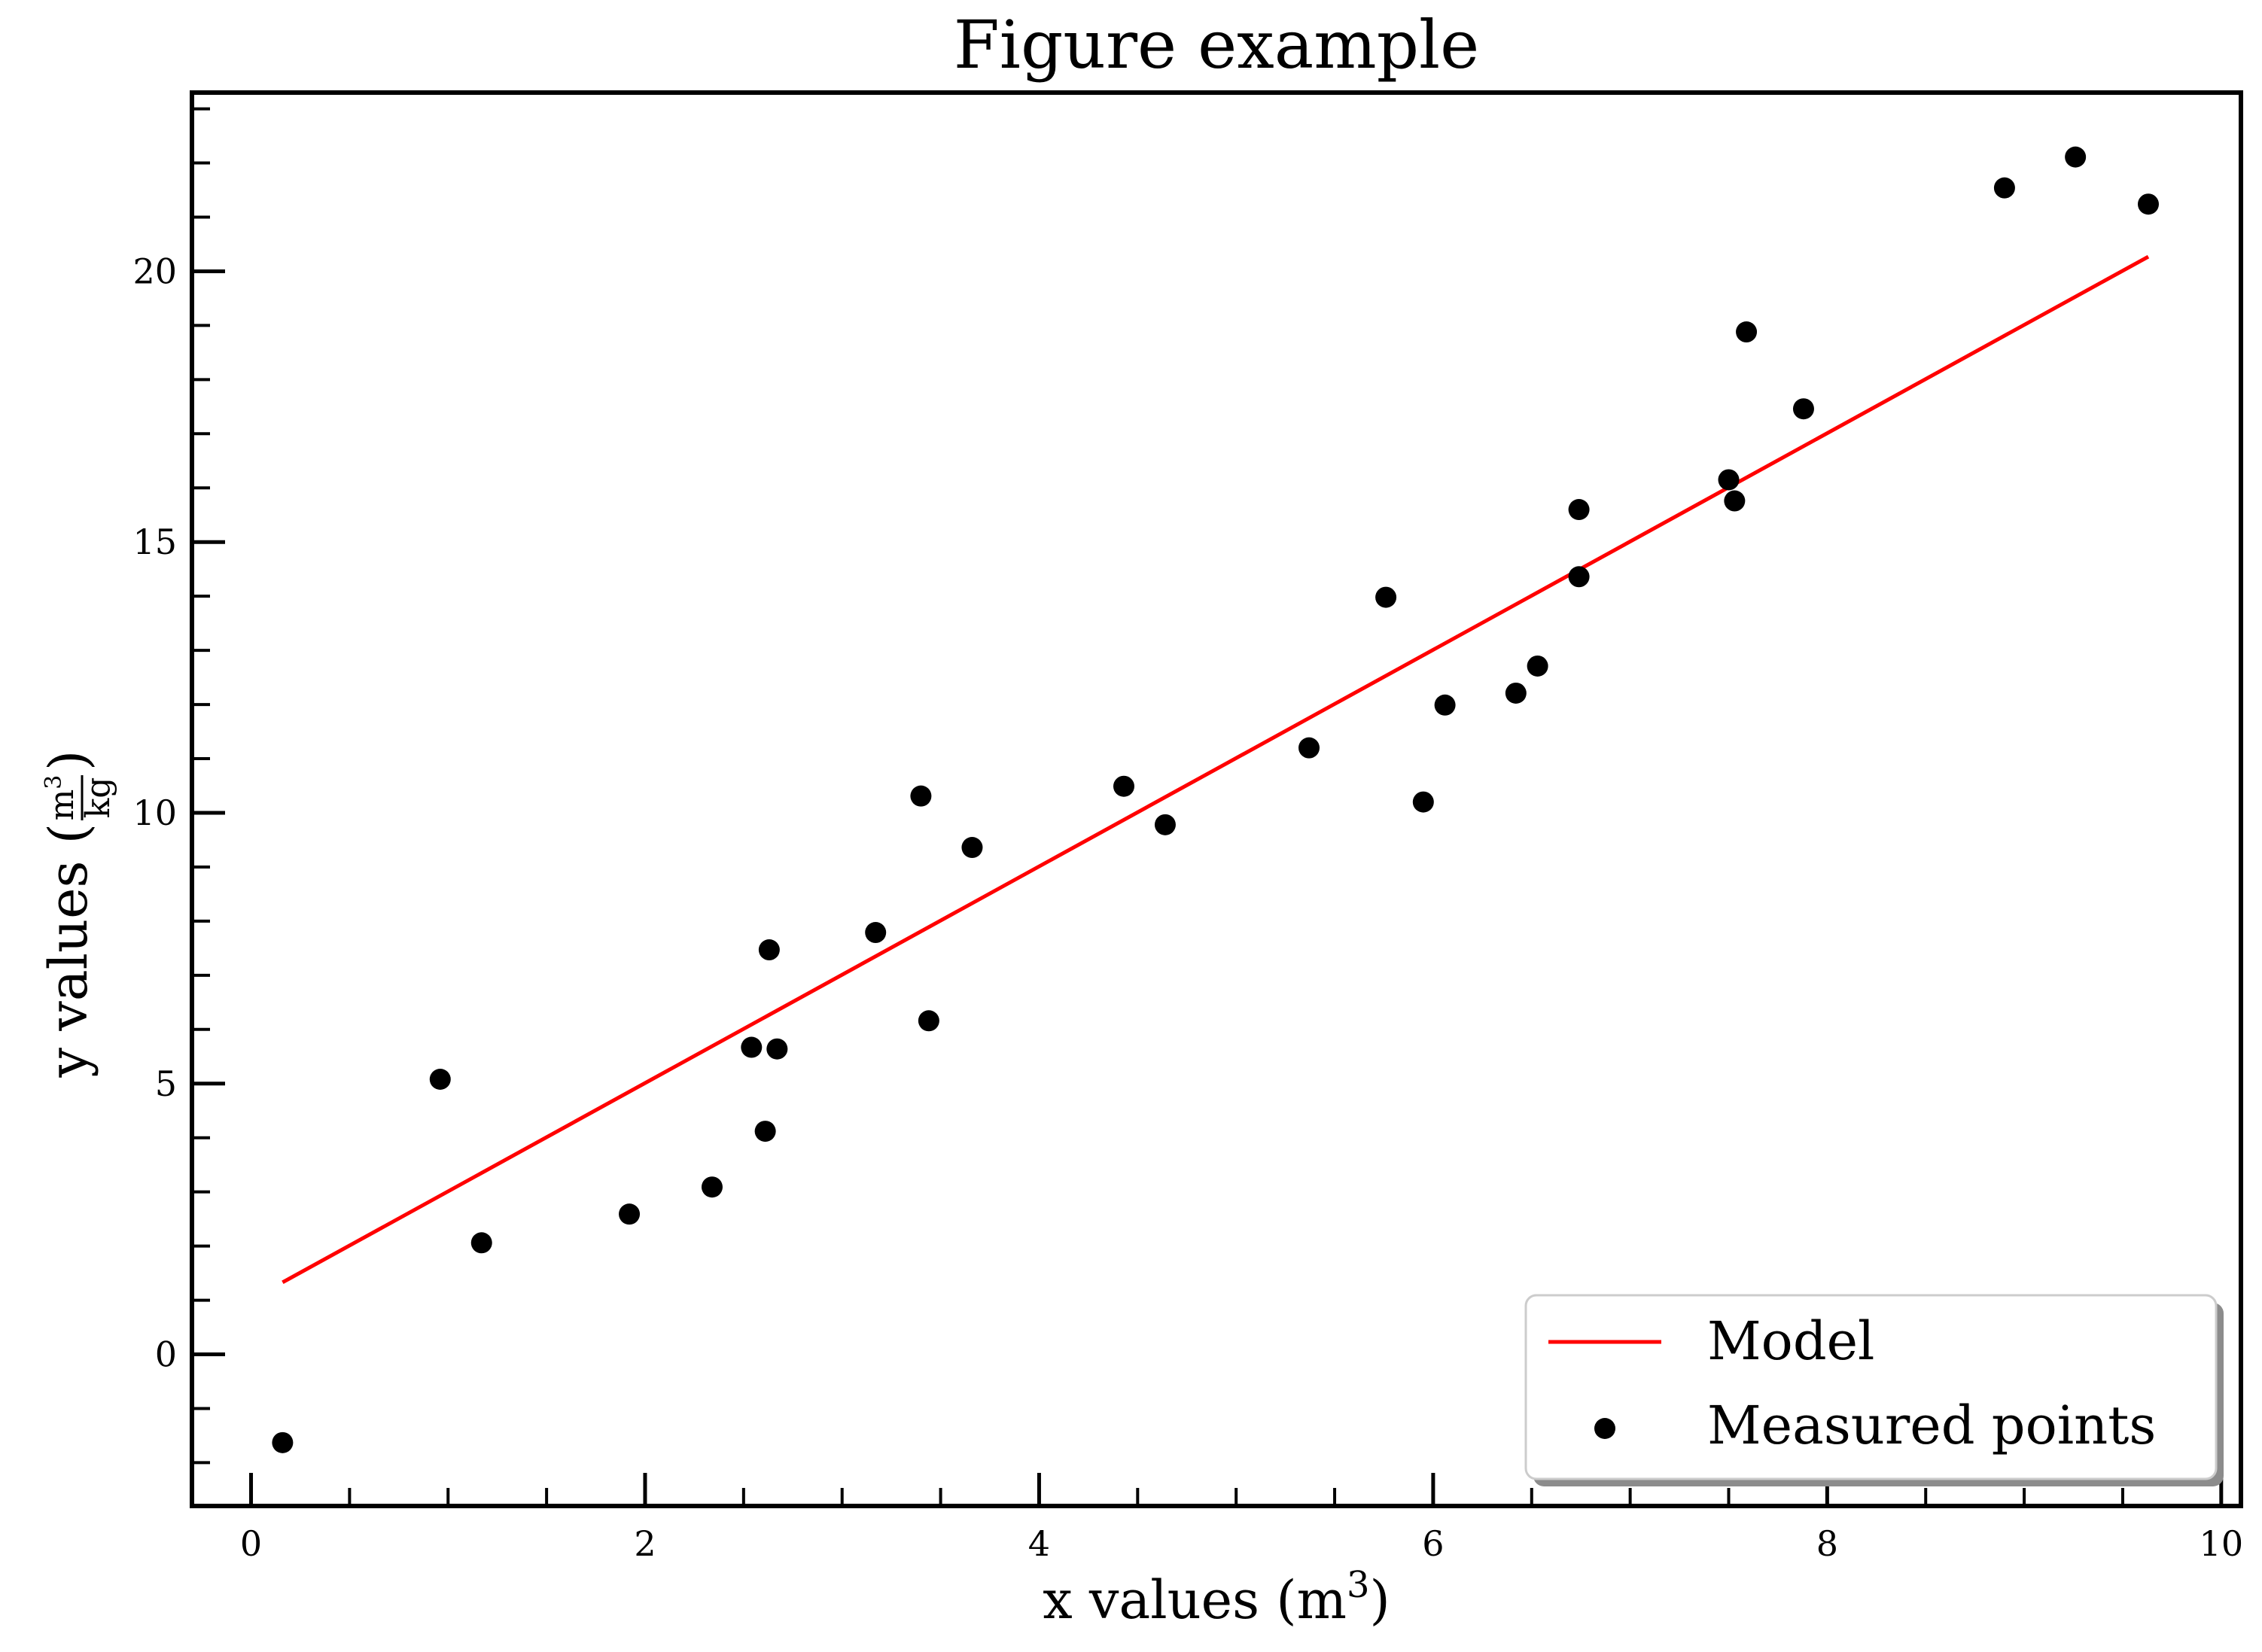 The height and width of the screenshot is (1652, 2262). I want to click on legend-label-model: Model, so click(1791, 1341).